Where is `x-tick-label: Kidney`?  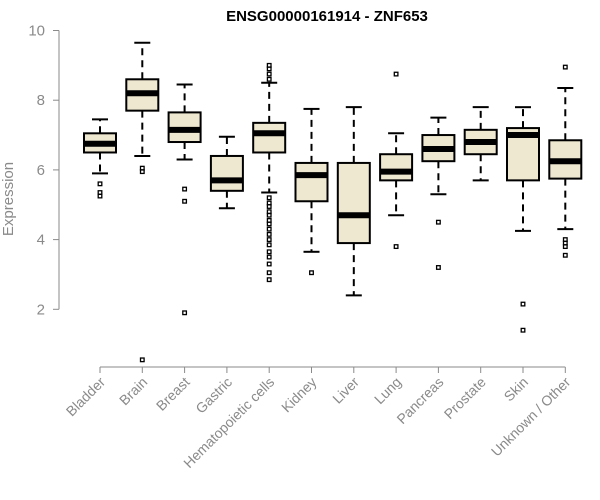
x-tick-label: Kidney is located at coordinates (299, 395).